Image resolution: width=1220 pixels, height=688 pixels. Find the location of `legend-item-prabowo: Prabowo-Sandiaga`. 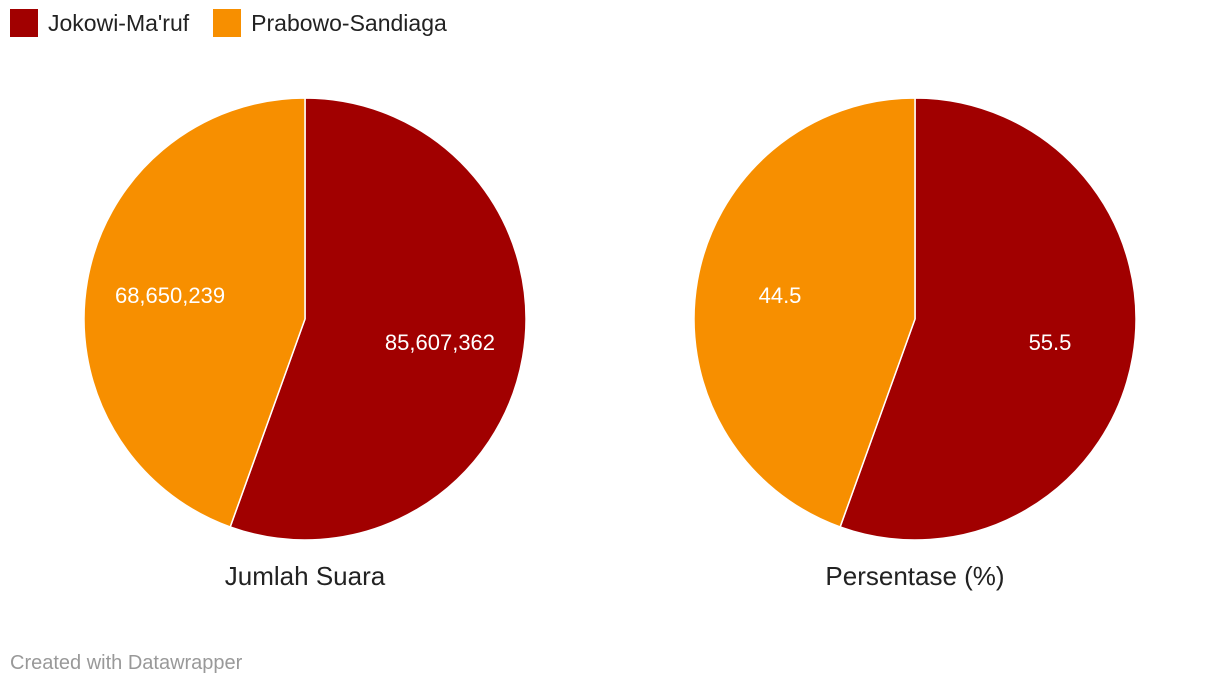

legend-item-prabowo: Prabowo-Sandiaga is located at coordinates (330, 23).